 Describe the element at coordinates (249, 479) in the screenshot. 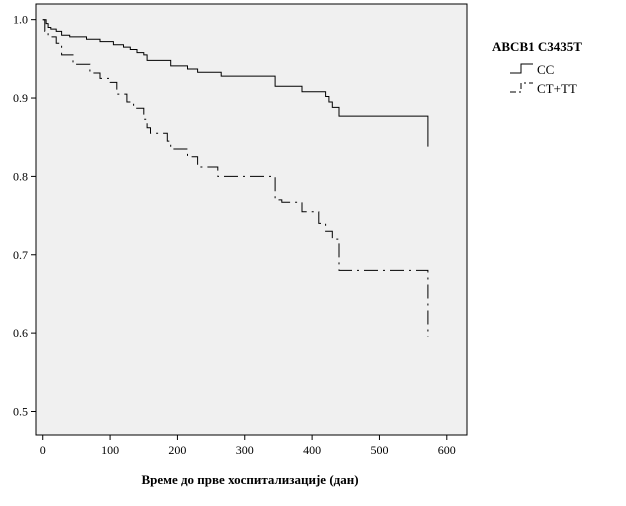

I see `x-axis-title: Време до прве хоспитализације (дан)` at that location.